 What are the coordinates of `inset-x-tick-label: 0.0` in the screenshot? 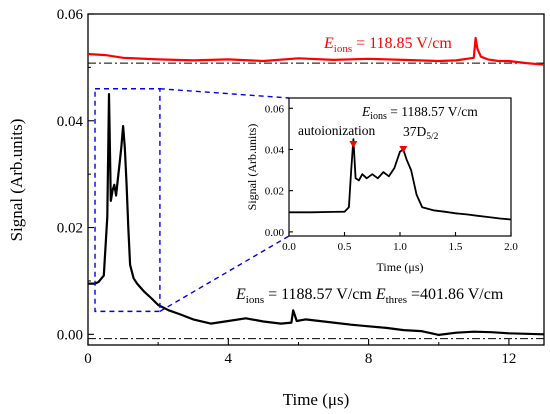 It's located at (289, 247).